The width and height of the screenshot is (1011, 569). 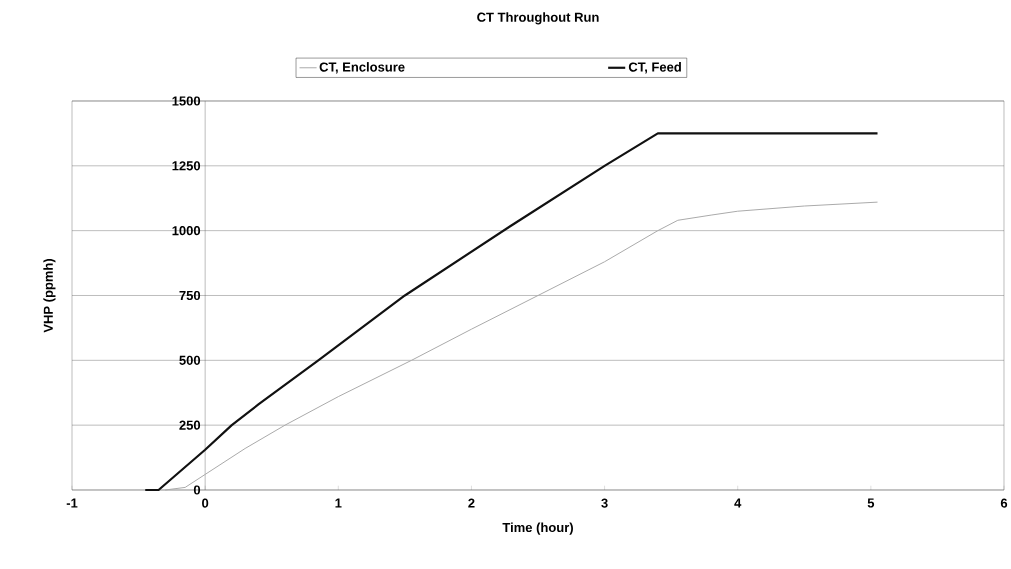 What do you see at coordinates (604, 503) in the screenshot?
I see `x-tick-label: 3` at bounding box center [604, 503].